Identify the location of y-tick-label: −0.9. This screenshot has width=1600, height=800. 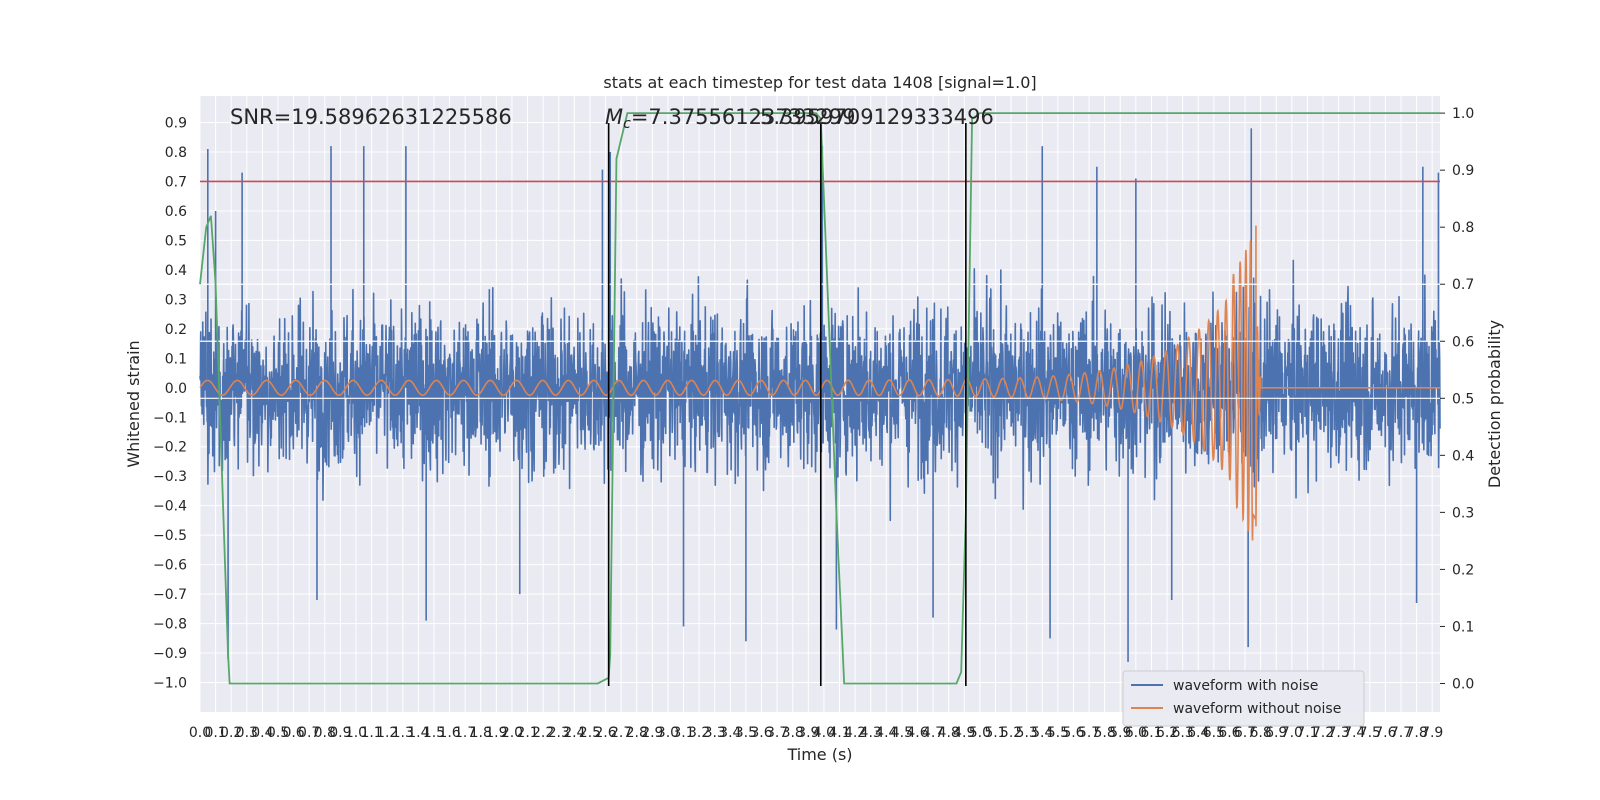
(170, 654).